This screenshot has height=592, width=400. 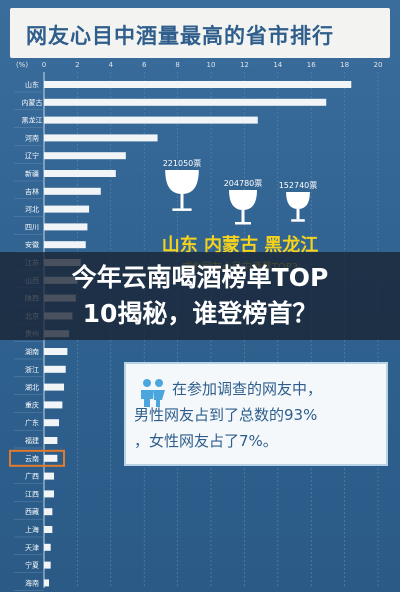 I want to click on category-label: 湖南, so click(x=32, y=351).